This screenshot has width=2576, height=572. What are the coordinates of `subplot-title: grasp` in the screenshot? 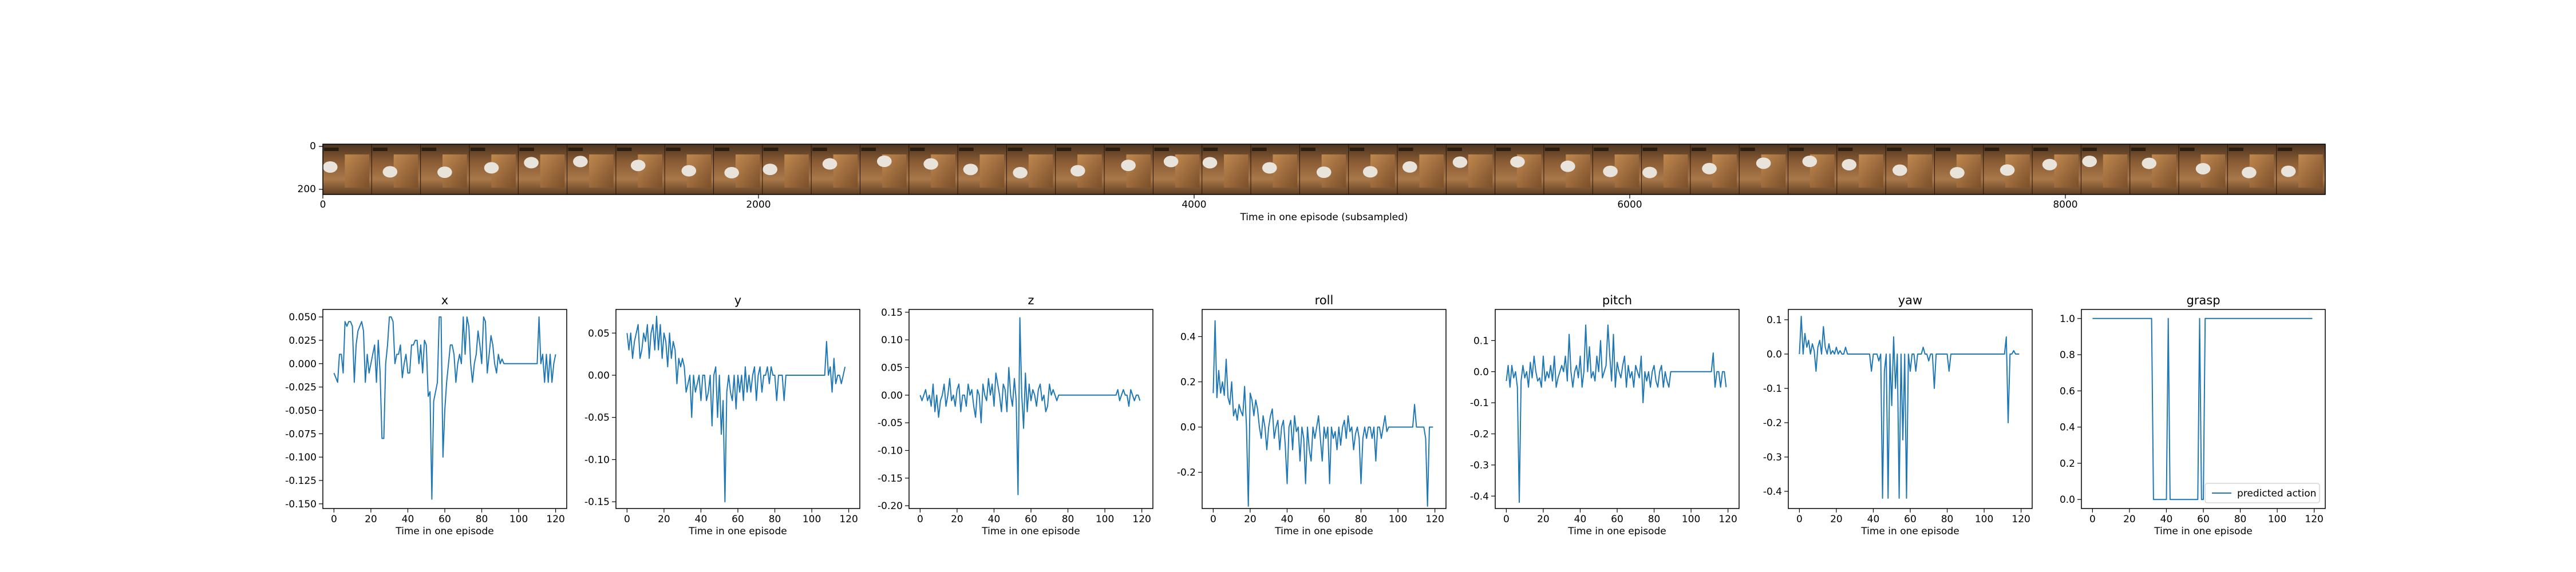 It's located at (2203, 300).